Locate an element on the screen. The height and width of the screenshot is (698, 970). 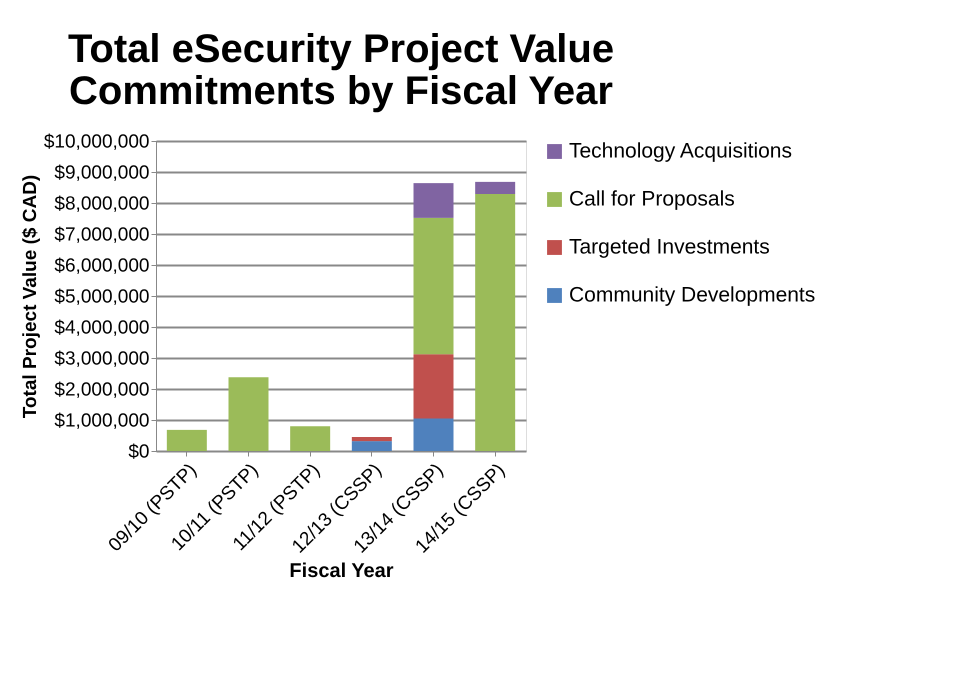
y-tick-label: $6,000,000 is located at coordinates (102, 266).